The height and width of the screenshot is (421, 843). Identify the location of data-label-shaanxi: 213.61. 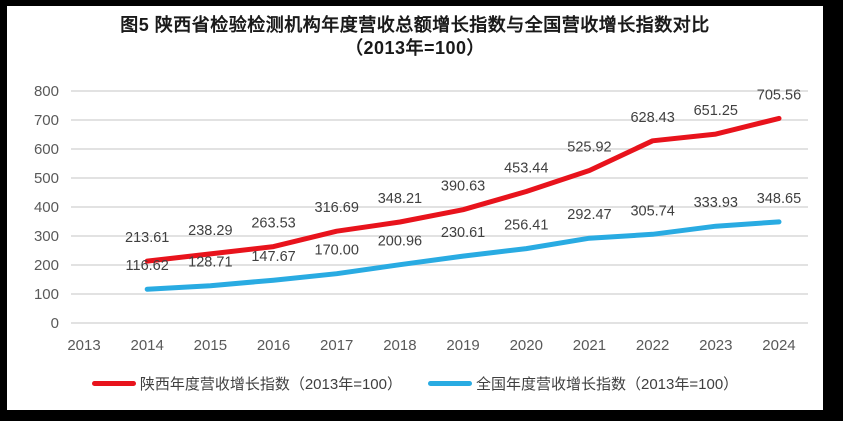
(147, 238).